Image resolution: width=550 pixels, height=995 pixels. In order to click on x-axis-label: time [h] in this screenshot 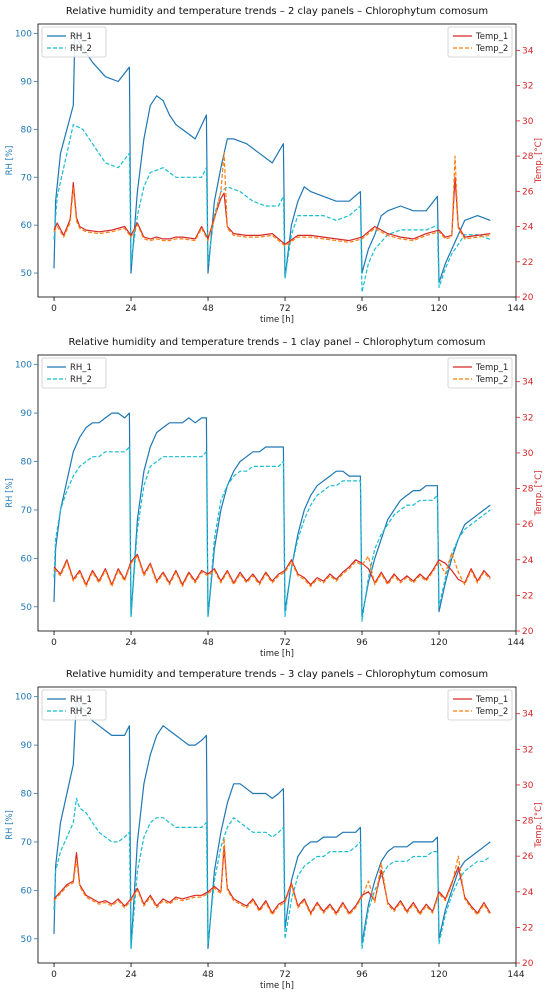, I will do `click(277, 320)`.